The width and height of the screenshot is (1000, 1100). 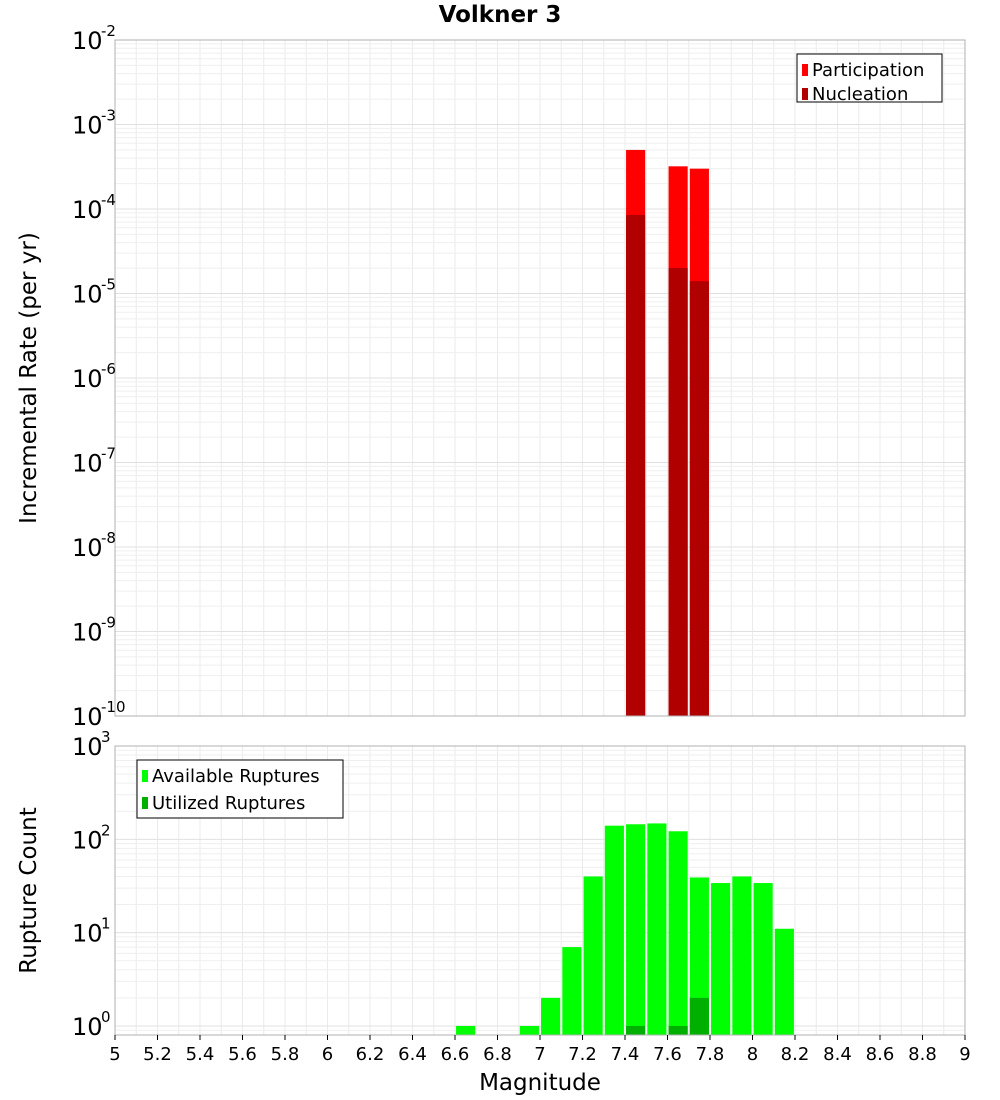 I want to click on svg-text: -5, so click(x=108, y=285).